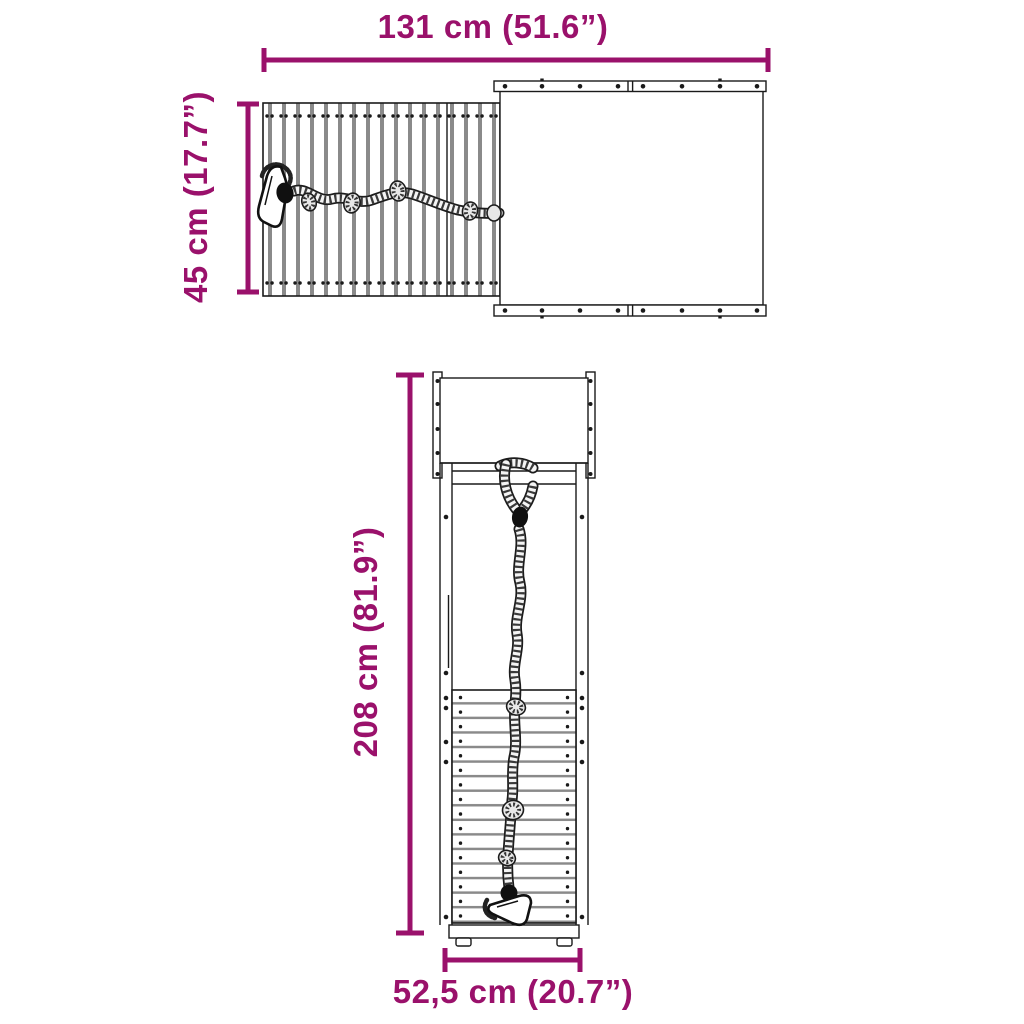 The image size is (1024, 1024). I want to click on carabiner-bottom-icon, so click(510, 910).